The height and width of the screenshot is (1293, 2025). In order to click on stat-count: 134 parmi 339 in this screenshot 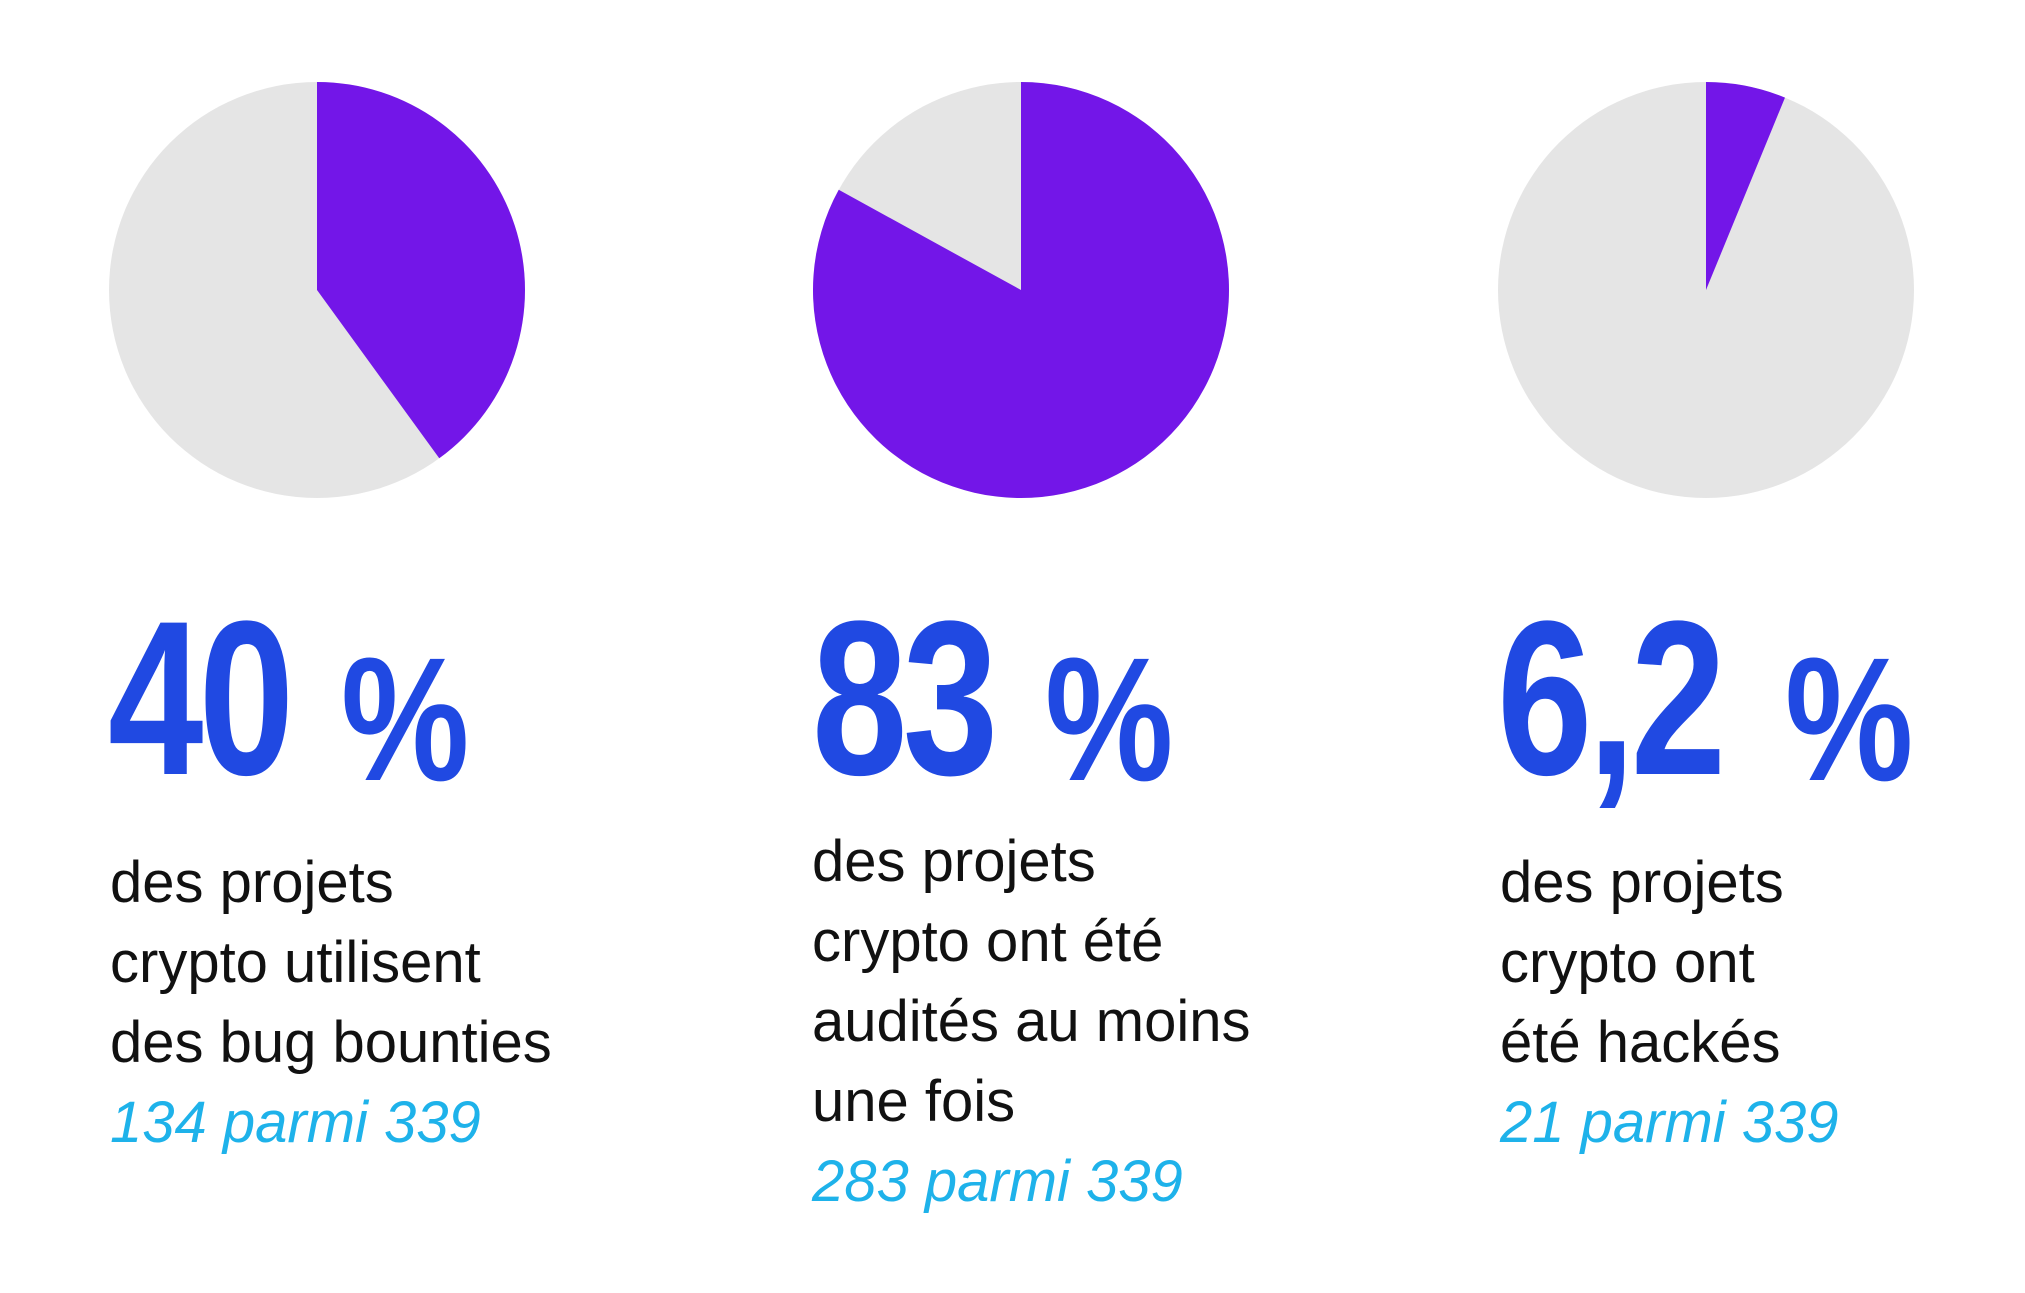, I will do `click(295, 1122)`.